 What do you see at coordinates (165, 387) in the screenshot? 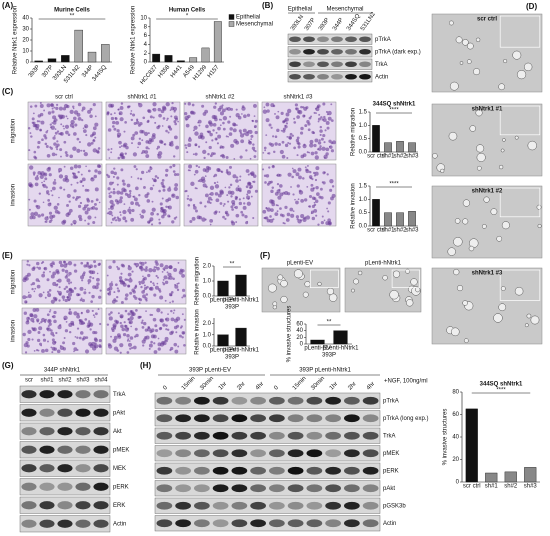
I see `label: 0` at bounding box center [165, 387].